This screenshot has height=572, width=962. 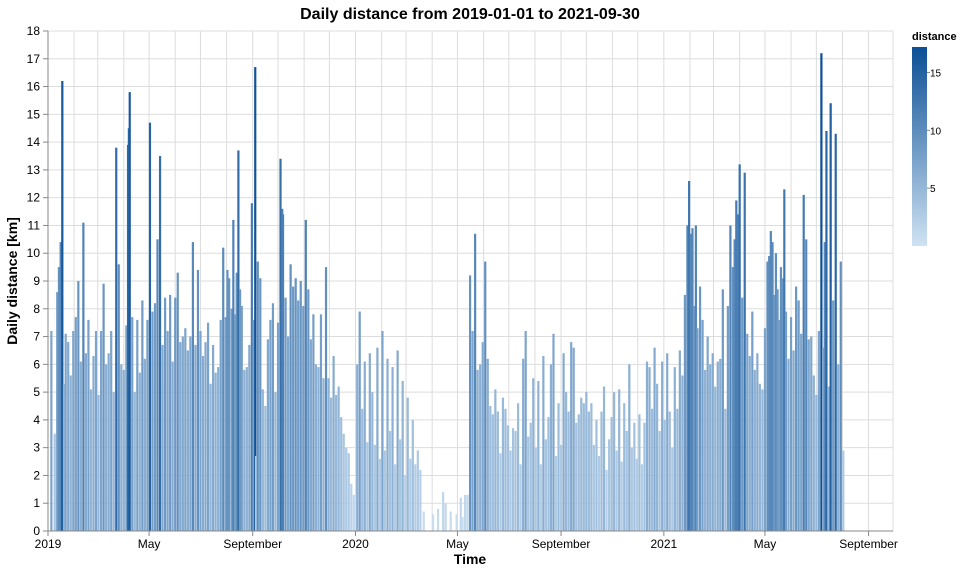 I want to click on y-tick-label: 5, so click(x=36, y=392).